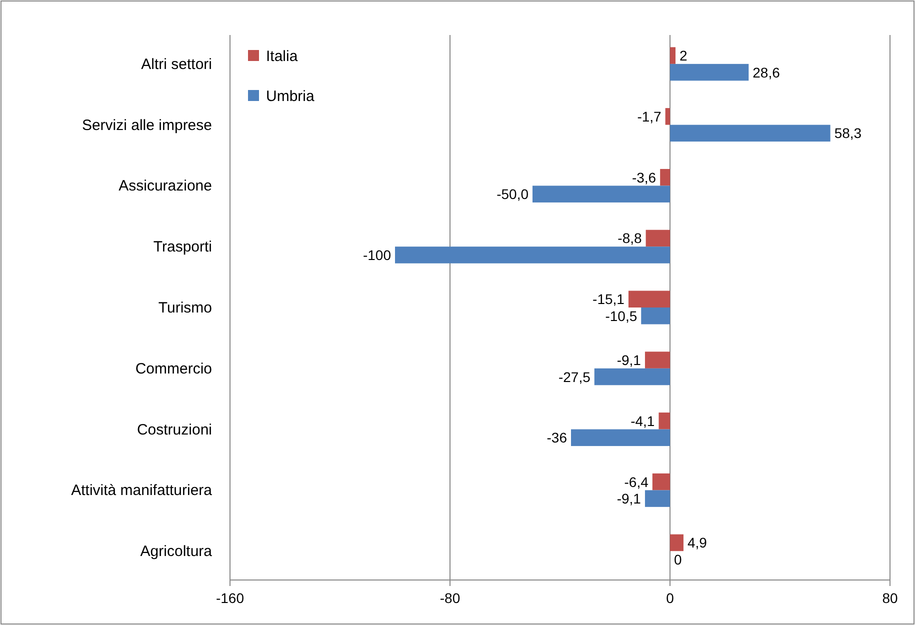 Image resolution: width=915 pixels, height=625 pixels. Describe the element at coordinates (608, 299) in the screenshot. I see `data-label: -15,1` at that location.